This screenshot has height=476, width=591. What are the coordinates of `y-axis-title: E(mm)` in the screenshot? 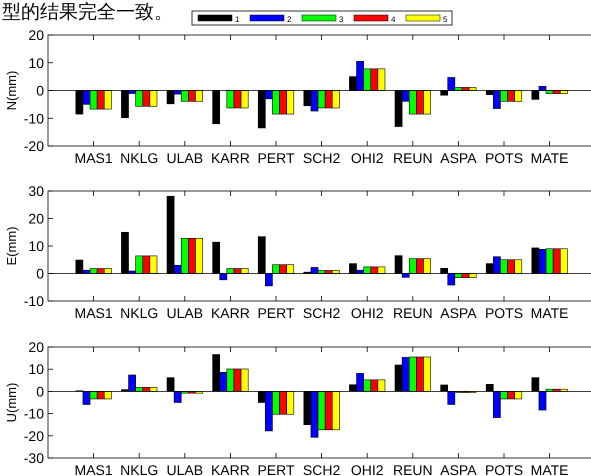 It's located at (11, 246).